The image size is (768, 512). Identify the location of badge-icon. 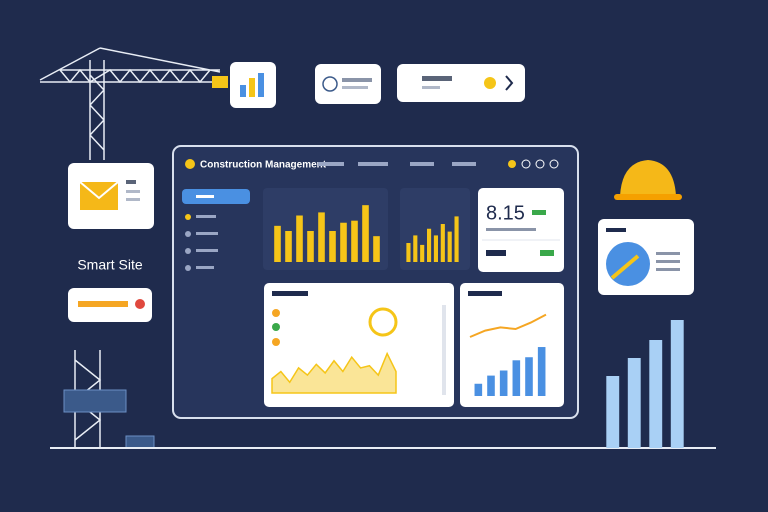
(140, 304).